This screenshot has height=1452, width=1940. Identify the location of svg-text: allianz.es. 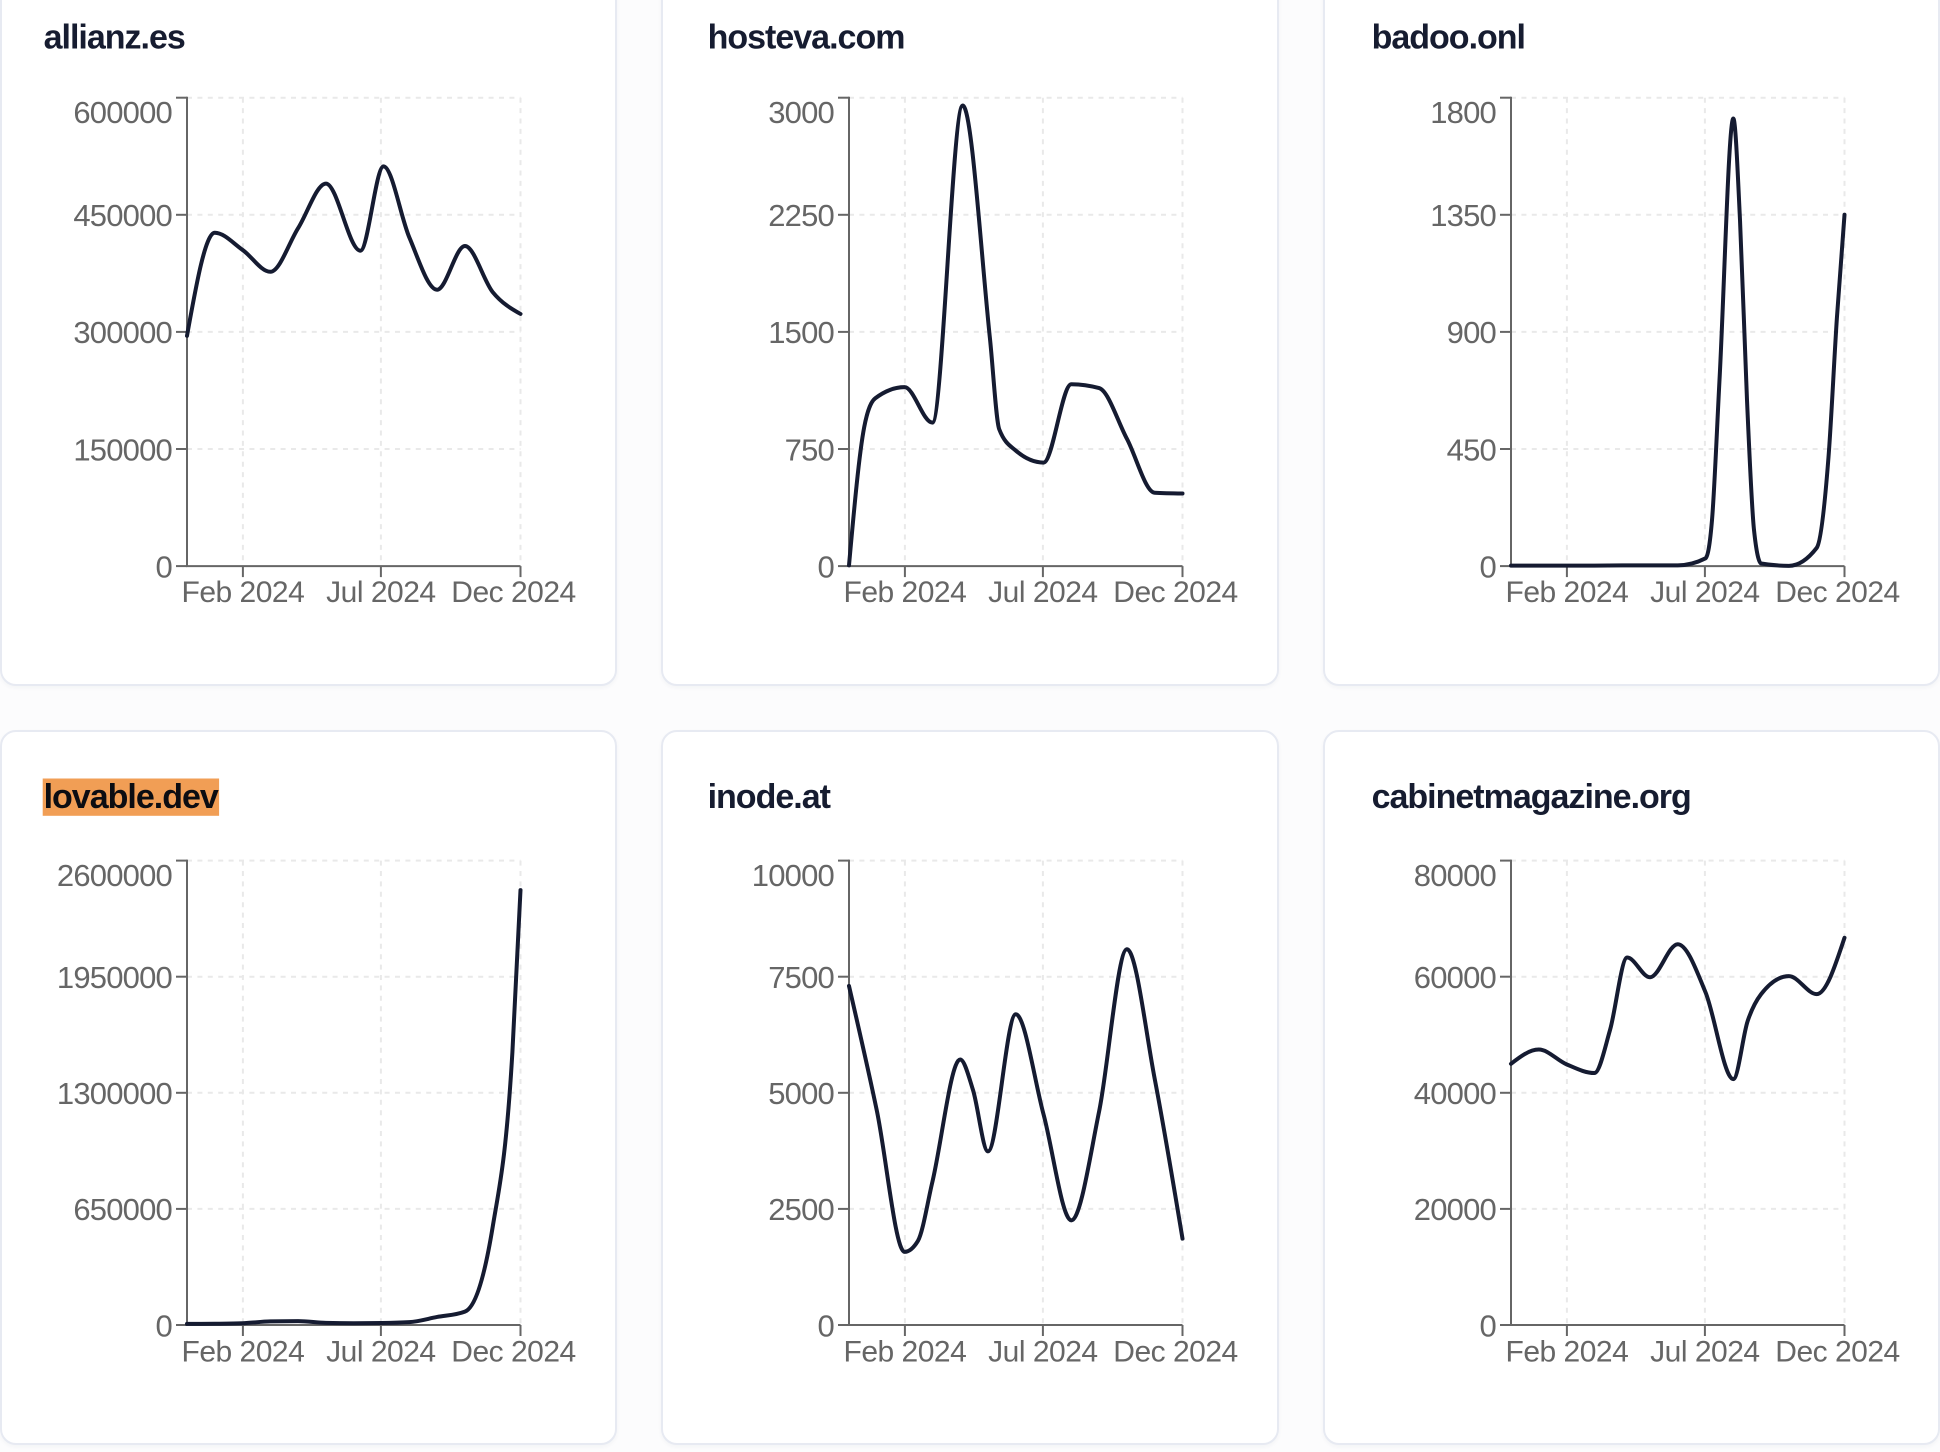
(114, 38).